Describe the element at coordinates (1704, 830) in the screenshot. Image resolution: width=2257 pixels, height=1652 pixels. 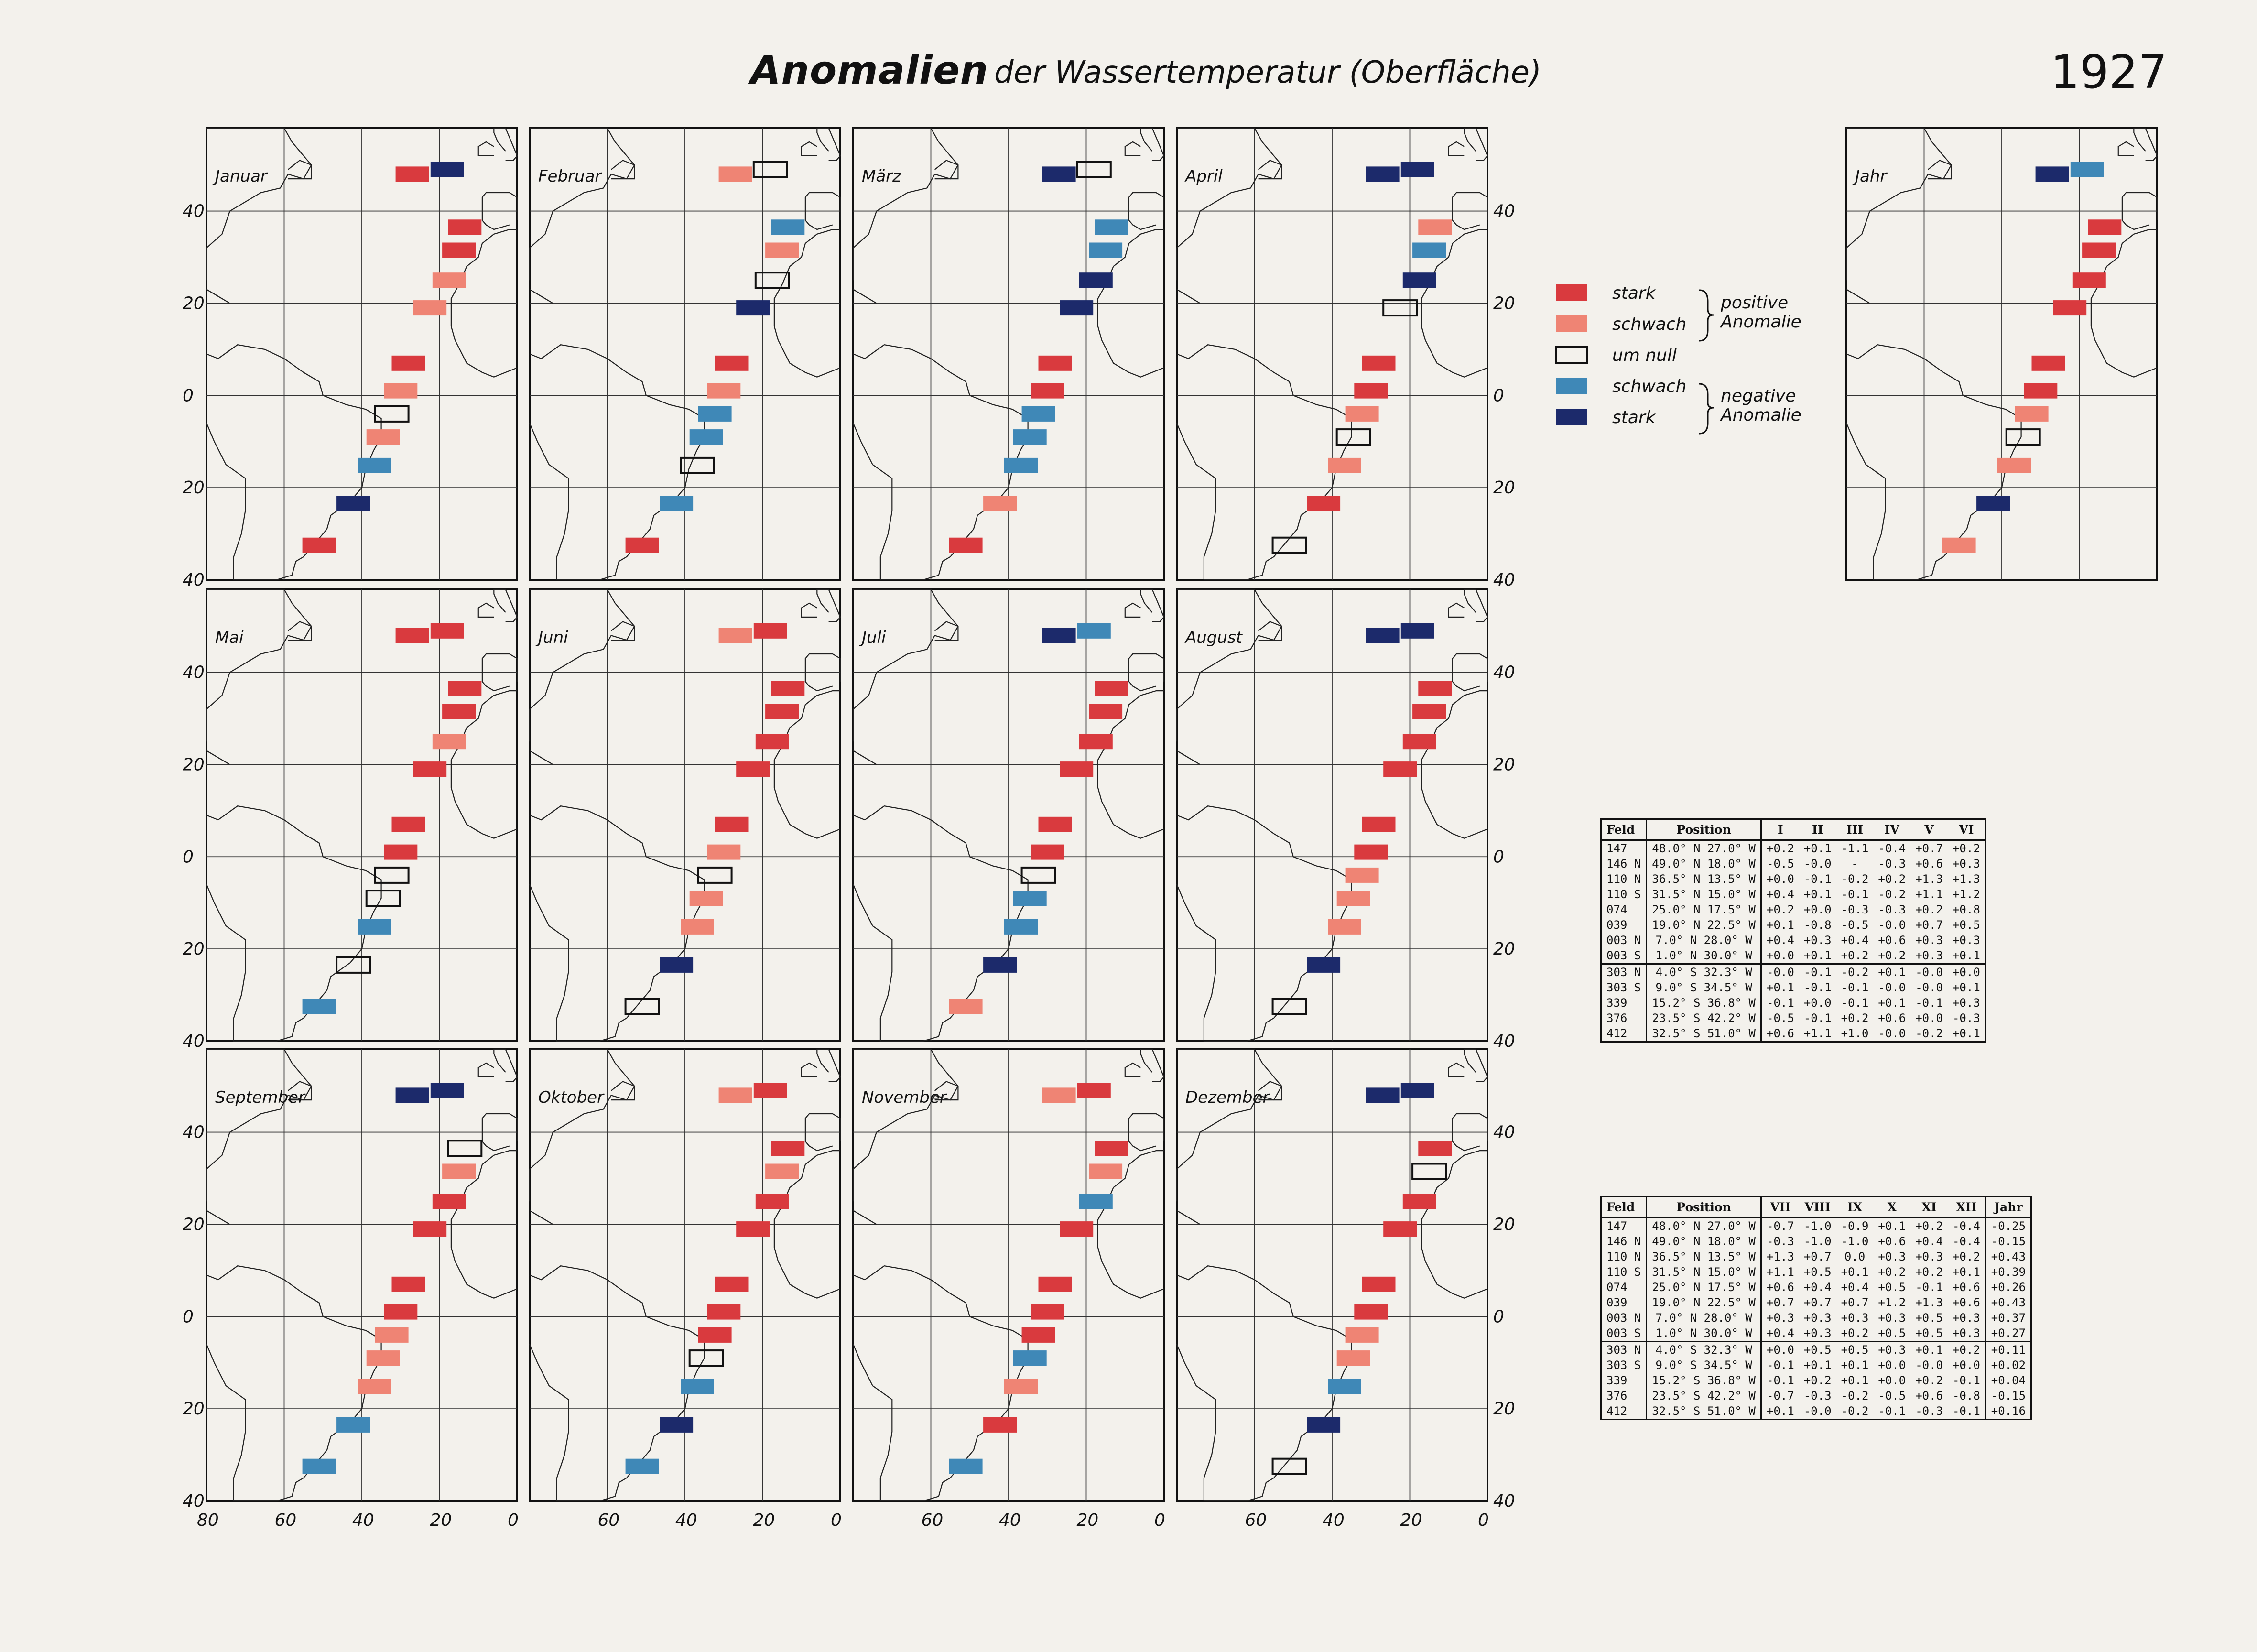
I see `table-header-cell: Position` at that location.